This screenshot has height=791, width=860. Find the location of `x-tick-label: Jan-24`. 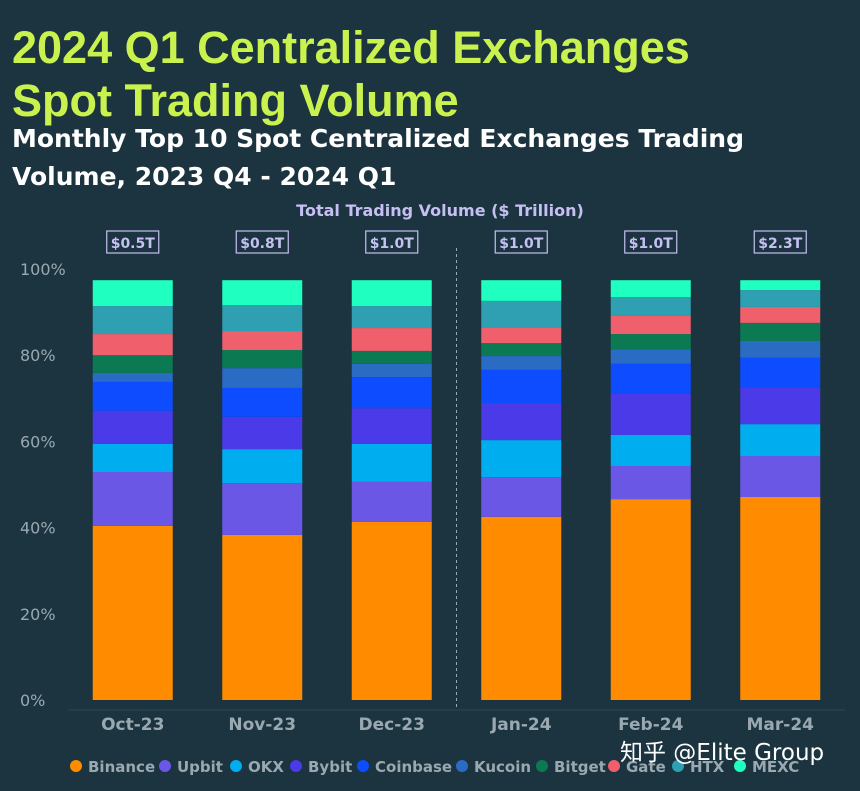

x-tick-label: Jan-24 is located at coordinates (521, 725).